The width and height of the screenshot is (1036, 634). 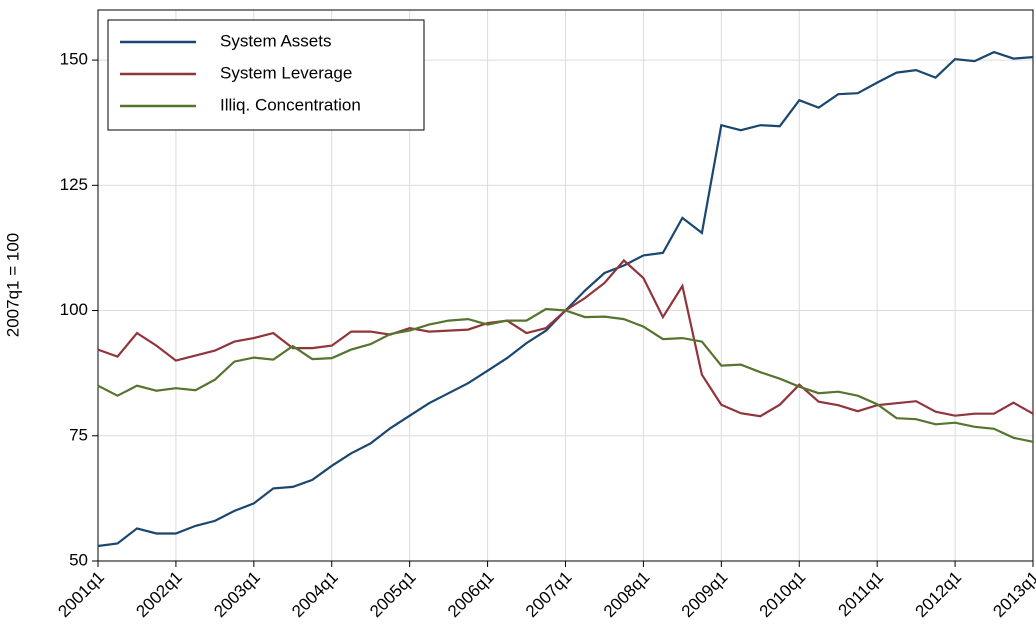 What do you see at coordinates (861, 594) in the screenshot?
I see `x-tick-label: 2011q1` at bounding box center [861, 594].